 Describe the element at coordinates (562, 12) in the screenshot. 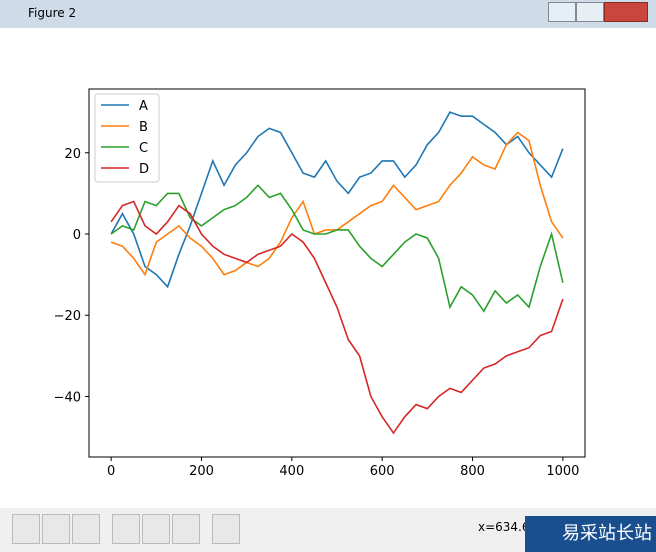

I see `minimize-button` at that location.